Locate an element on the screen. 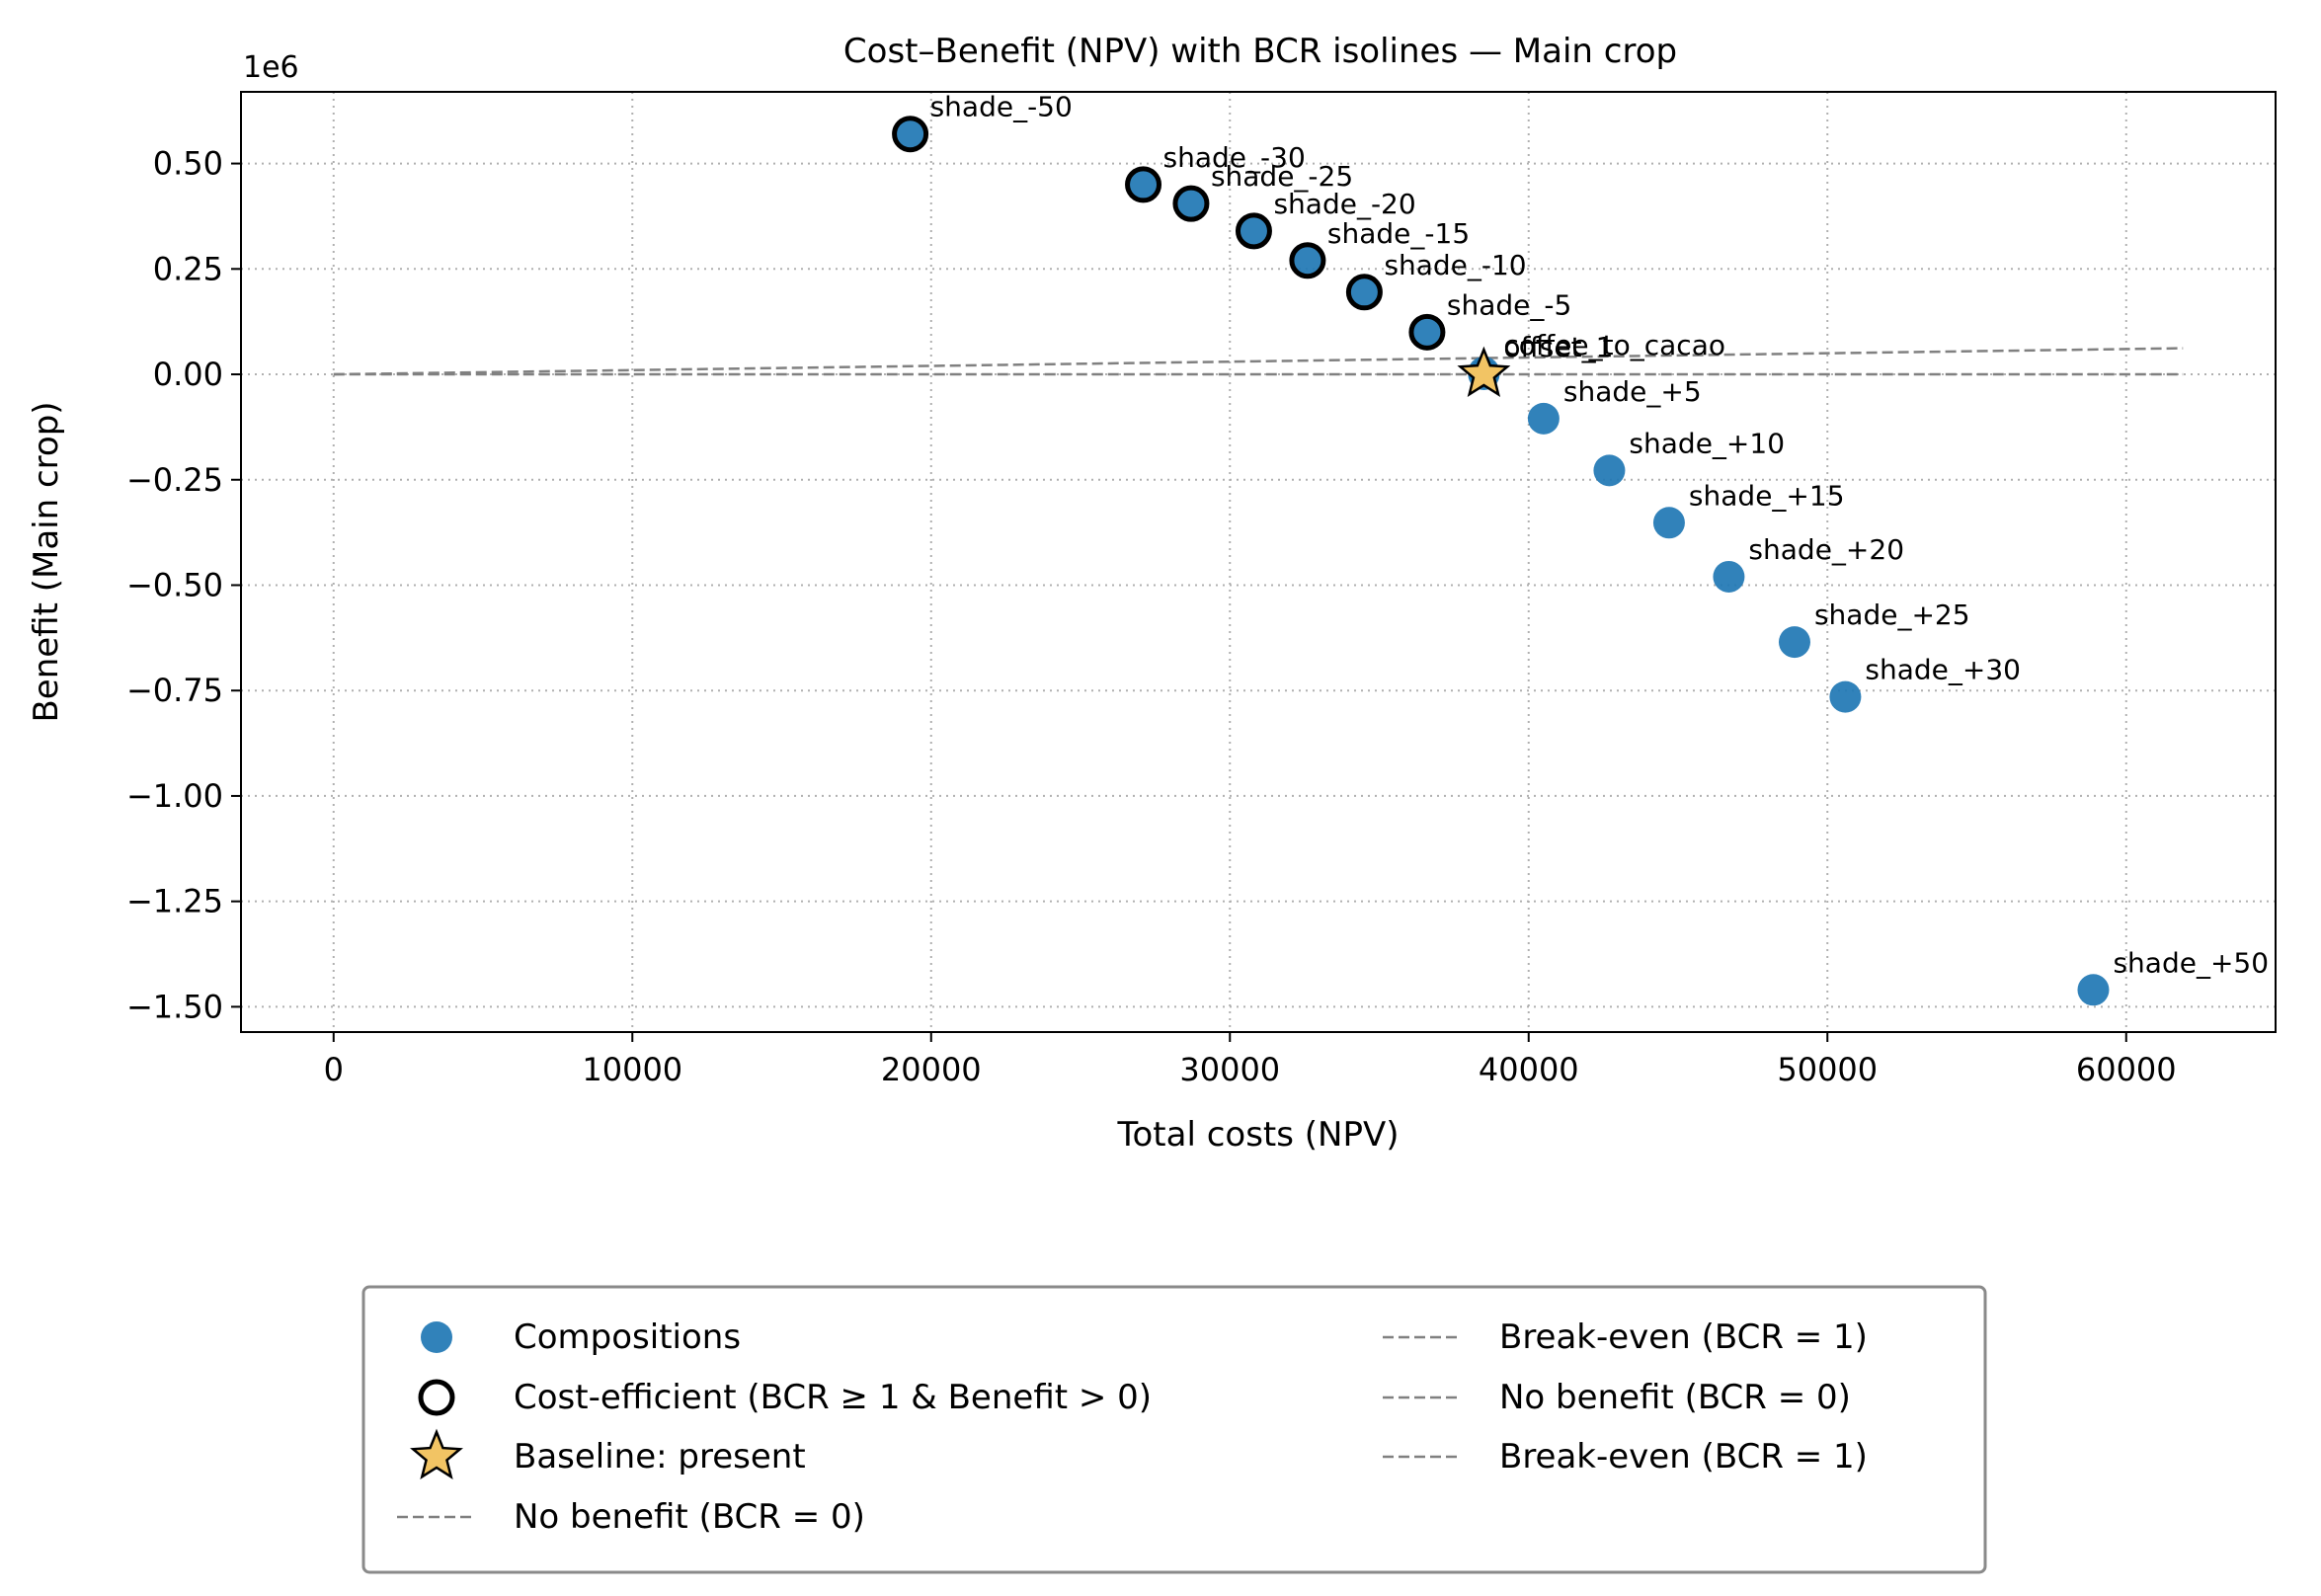 This screenshot has height=1596, width=2321. x-tick-label: 30000 is located at coordinates (1229, 1069).